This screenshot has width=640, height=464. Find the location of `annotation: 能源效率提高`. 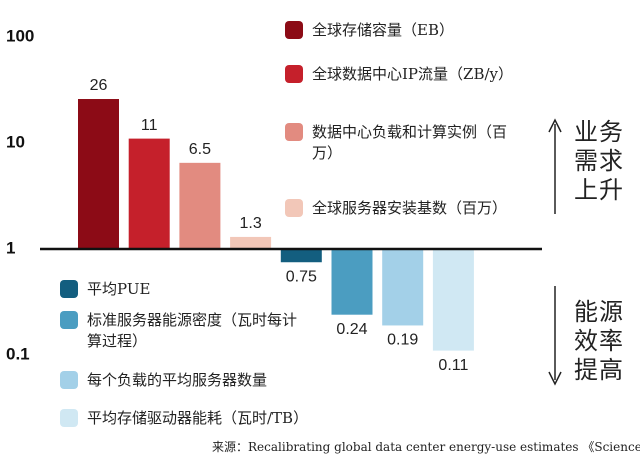

annotation: 能源效率提高 is located at coordinates (599, 341).